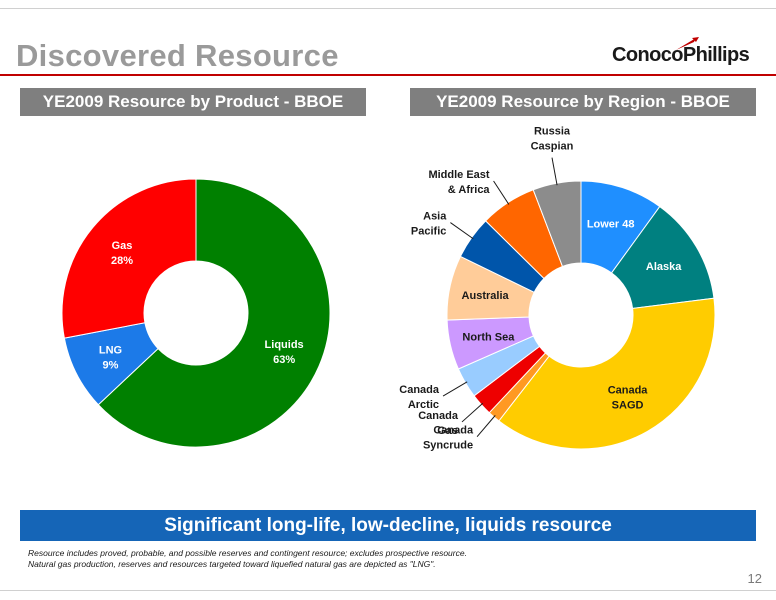 This screenshot has height=600, width=776. What do you see at coordinates (438, 423) in the screenshot?
I see `label-canada-gas: Canada Gas` at bounding box center [438, 423].